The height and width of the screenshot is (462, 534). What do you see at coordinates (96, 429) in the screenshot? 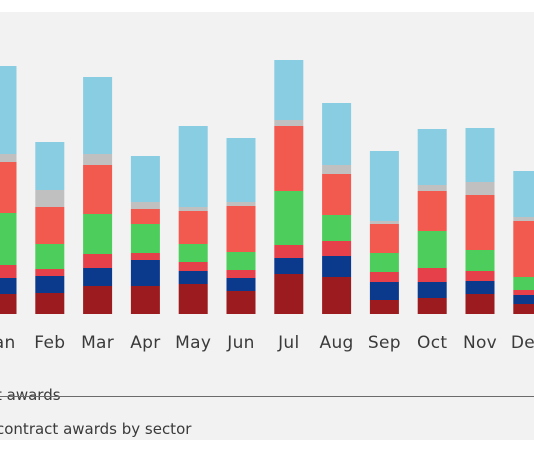
I see `figure-caption: contract awards by sector` at bounding box center [96, 429].